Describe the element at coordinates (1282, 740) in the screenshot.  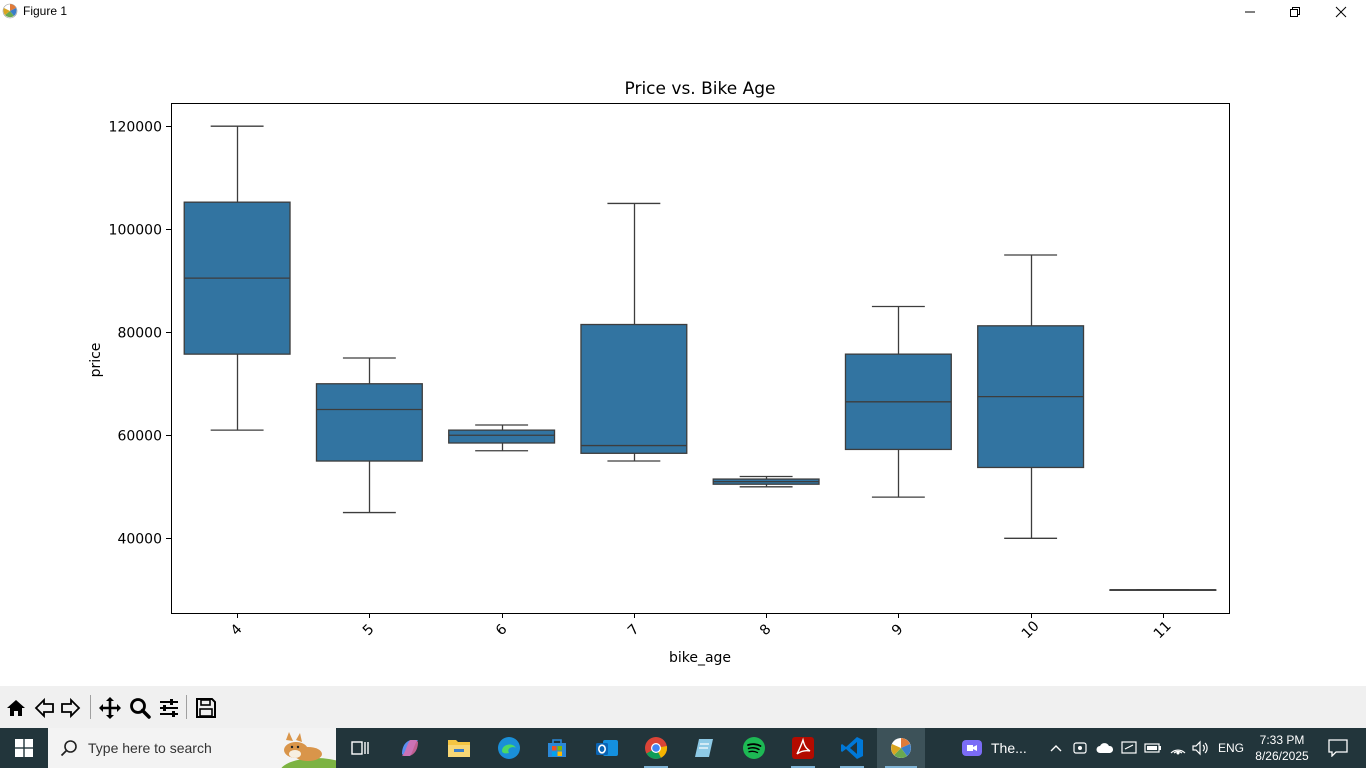
I see `clock-time: 7:33 PM` at that location.